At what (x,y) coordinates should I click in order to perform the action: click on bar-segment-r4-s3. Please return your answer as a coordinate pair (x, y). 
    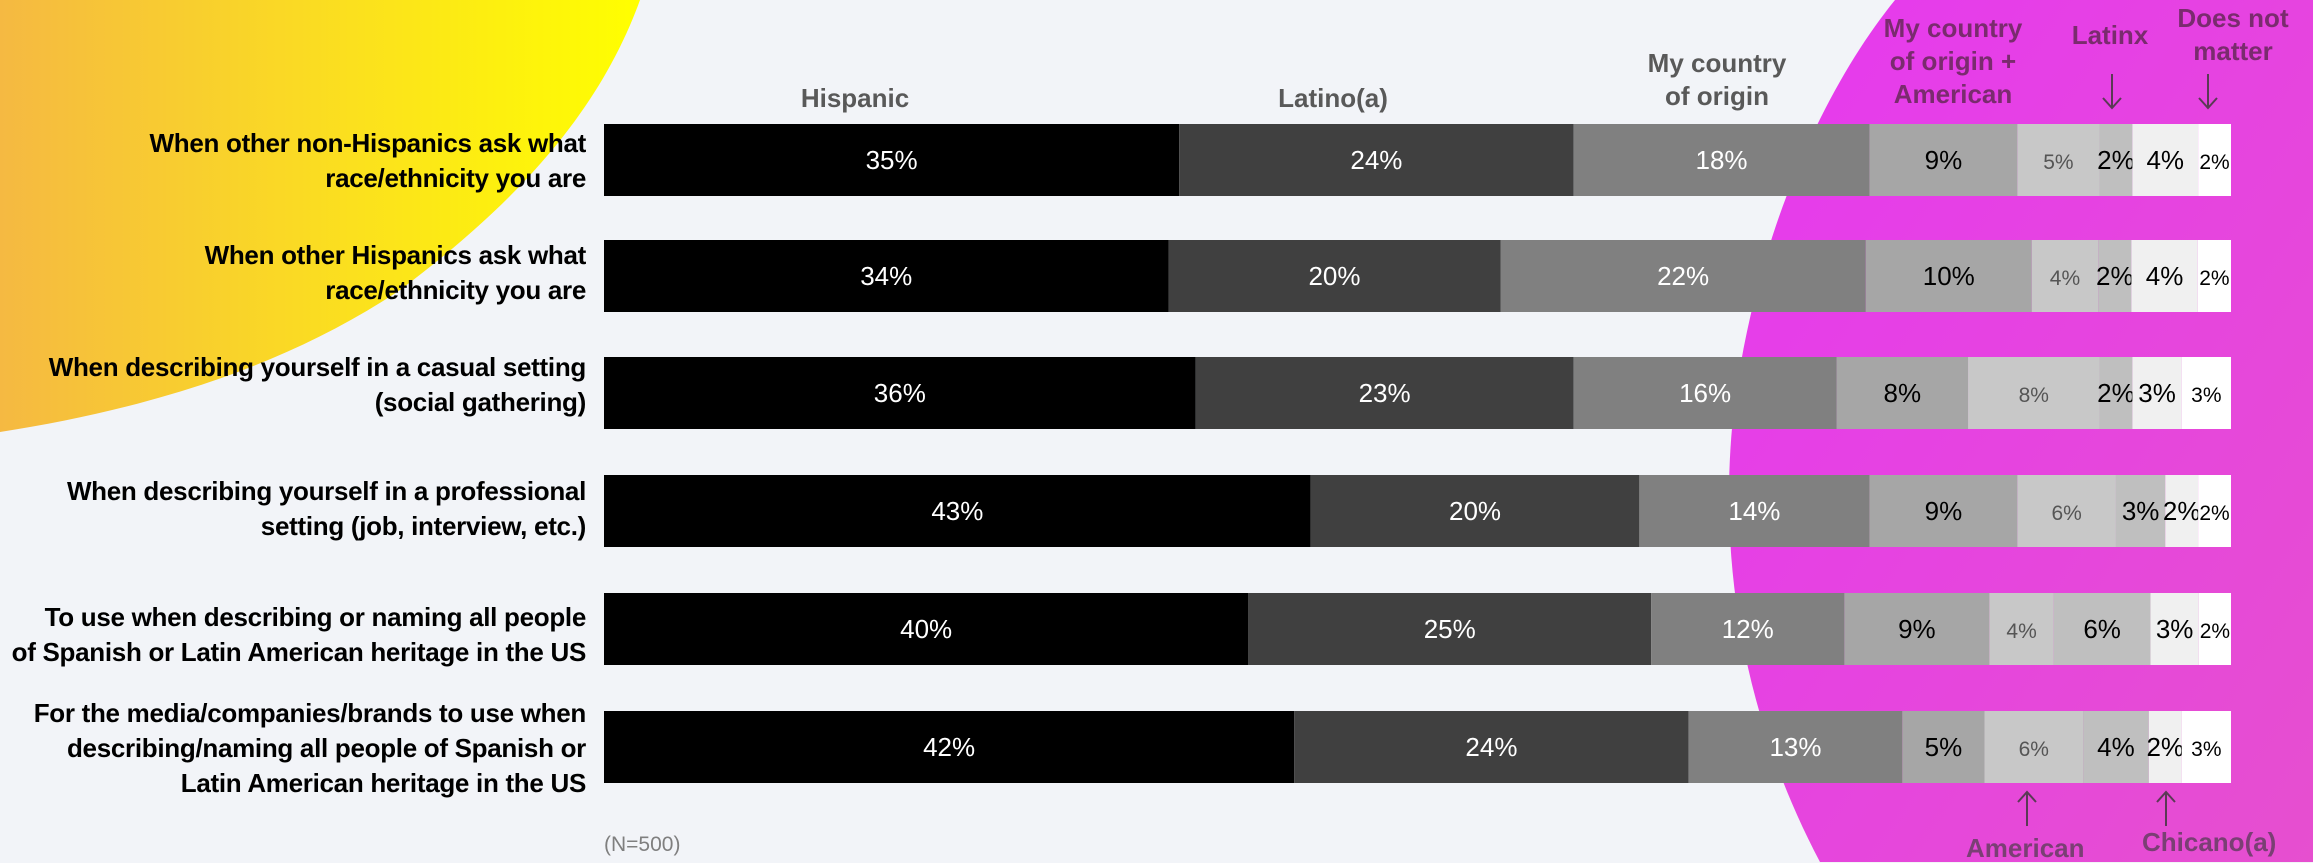
    Looking at the image, I should click on (1917, 629).